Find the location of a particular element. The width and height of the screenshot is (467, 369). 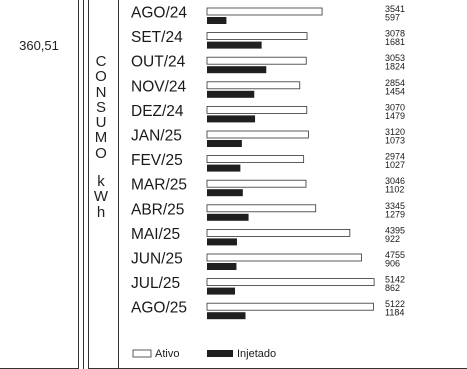

value-label-injetado: 1681 is located at coordinates (395, 42).